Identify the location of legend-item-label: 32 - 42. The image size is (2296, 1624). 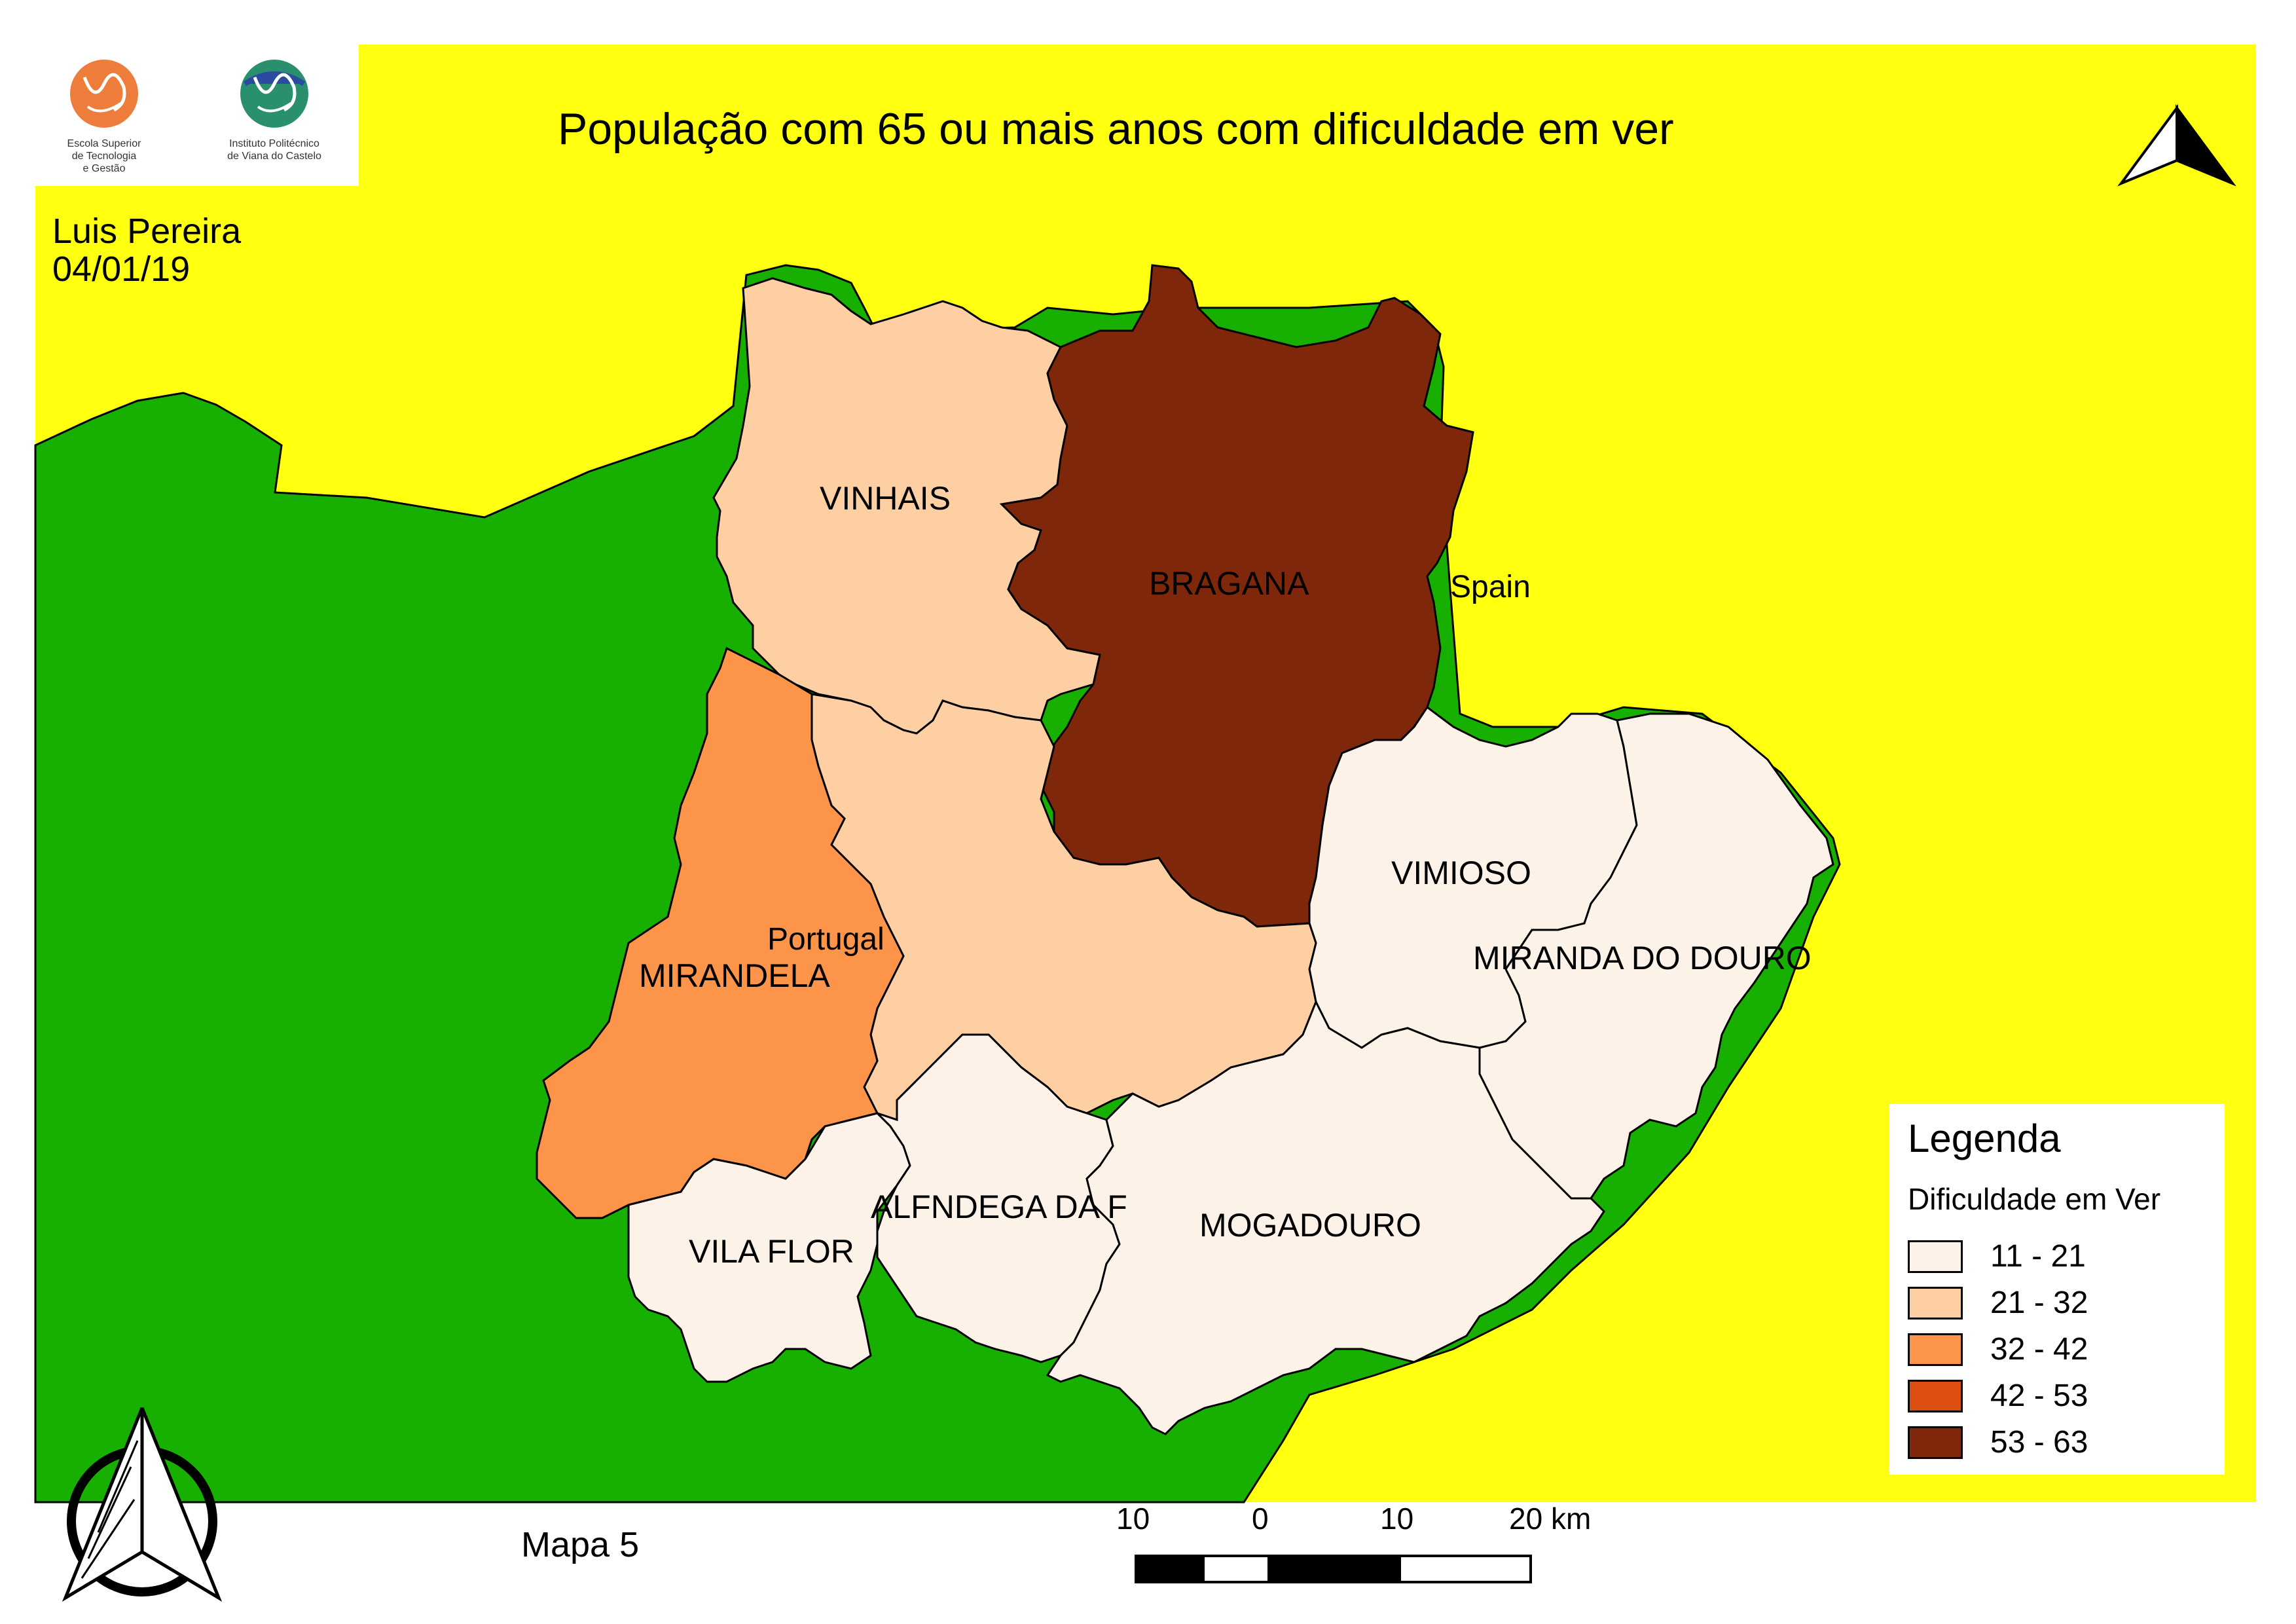
(2039, 1349).